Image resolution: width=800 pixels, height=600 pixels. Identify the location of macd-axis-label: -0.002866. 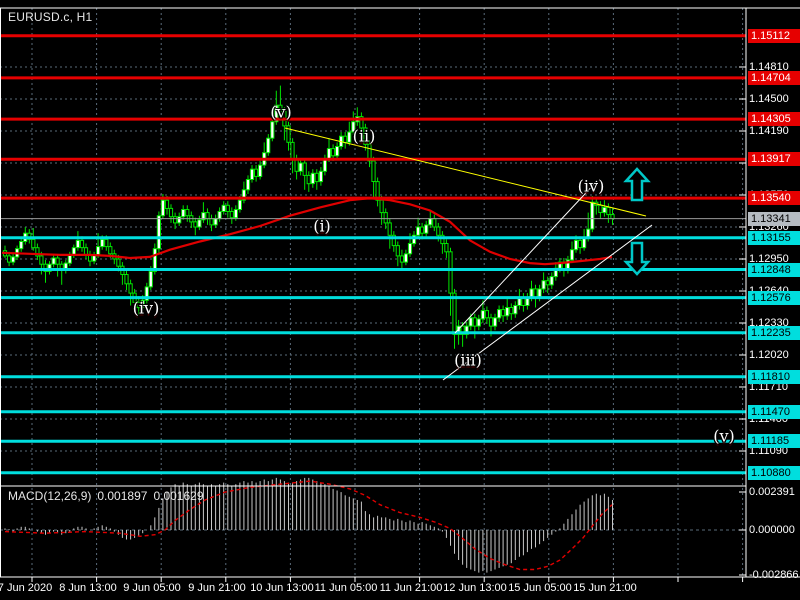
(774, 575).